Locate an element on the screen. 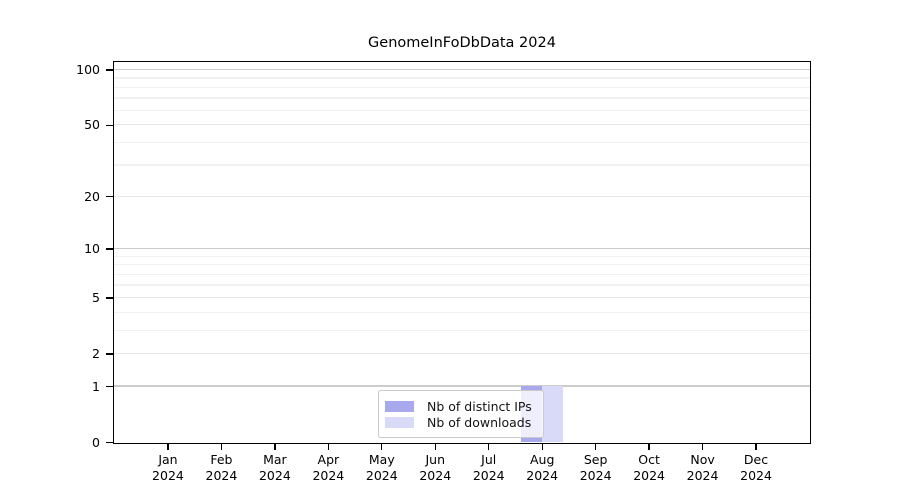 The image size is (900, 500). legend-item-distinct-ips: Nb of distinct IPs is located at coordinates (461, 406).